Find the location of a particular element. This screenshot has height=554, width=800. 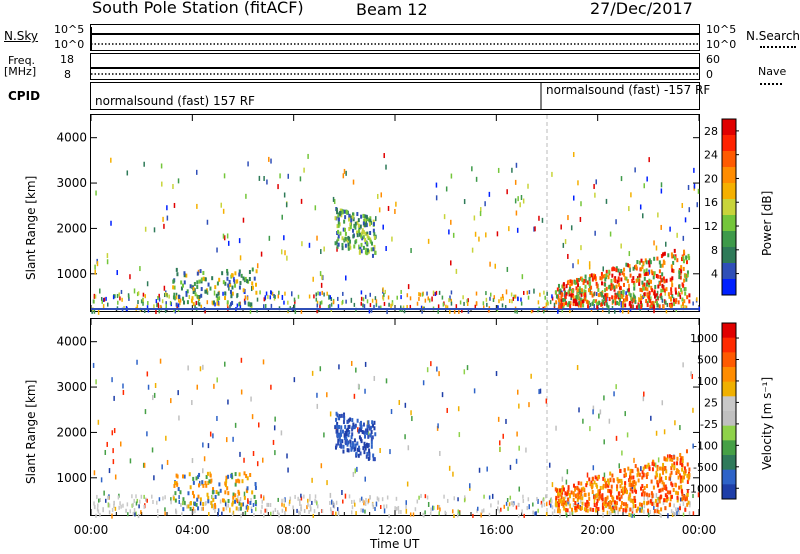

velocity-colorbar-tick-label: 1000 is located at coordinates (704, 338).